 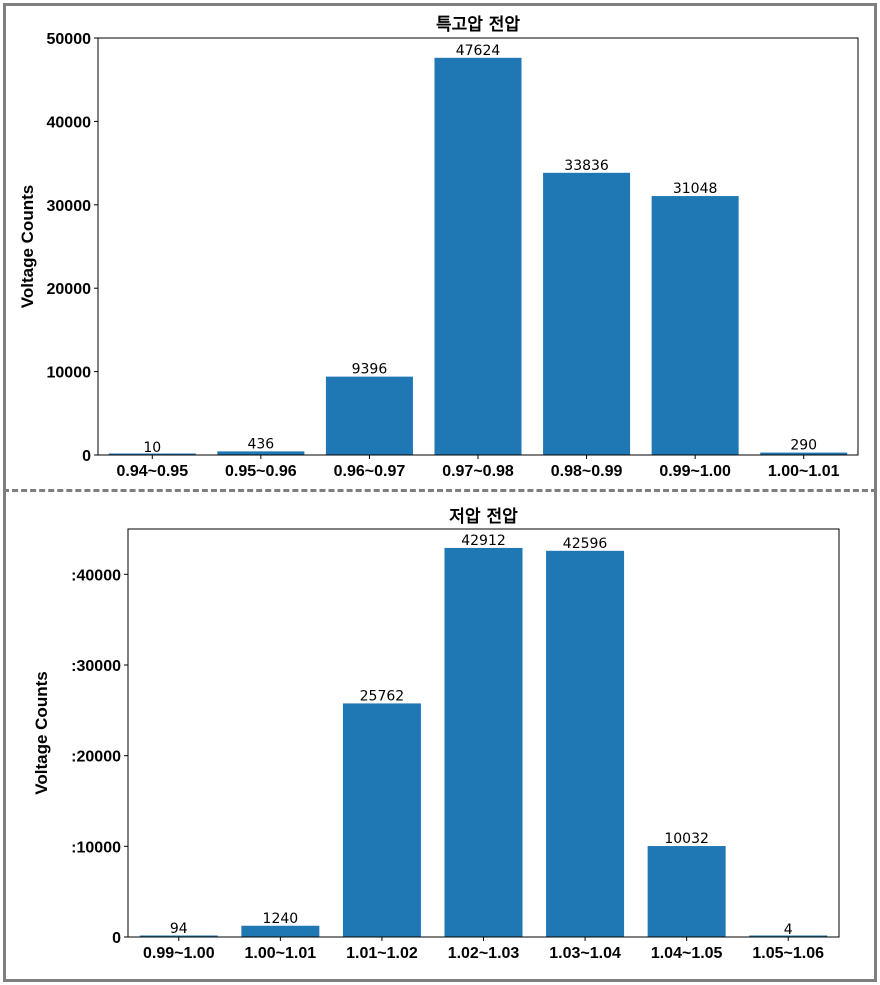 I want to click on chart2-data-label-5: 10032, so click(x=686, y=839).